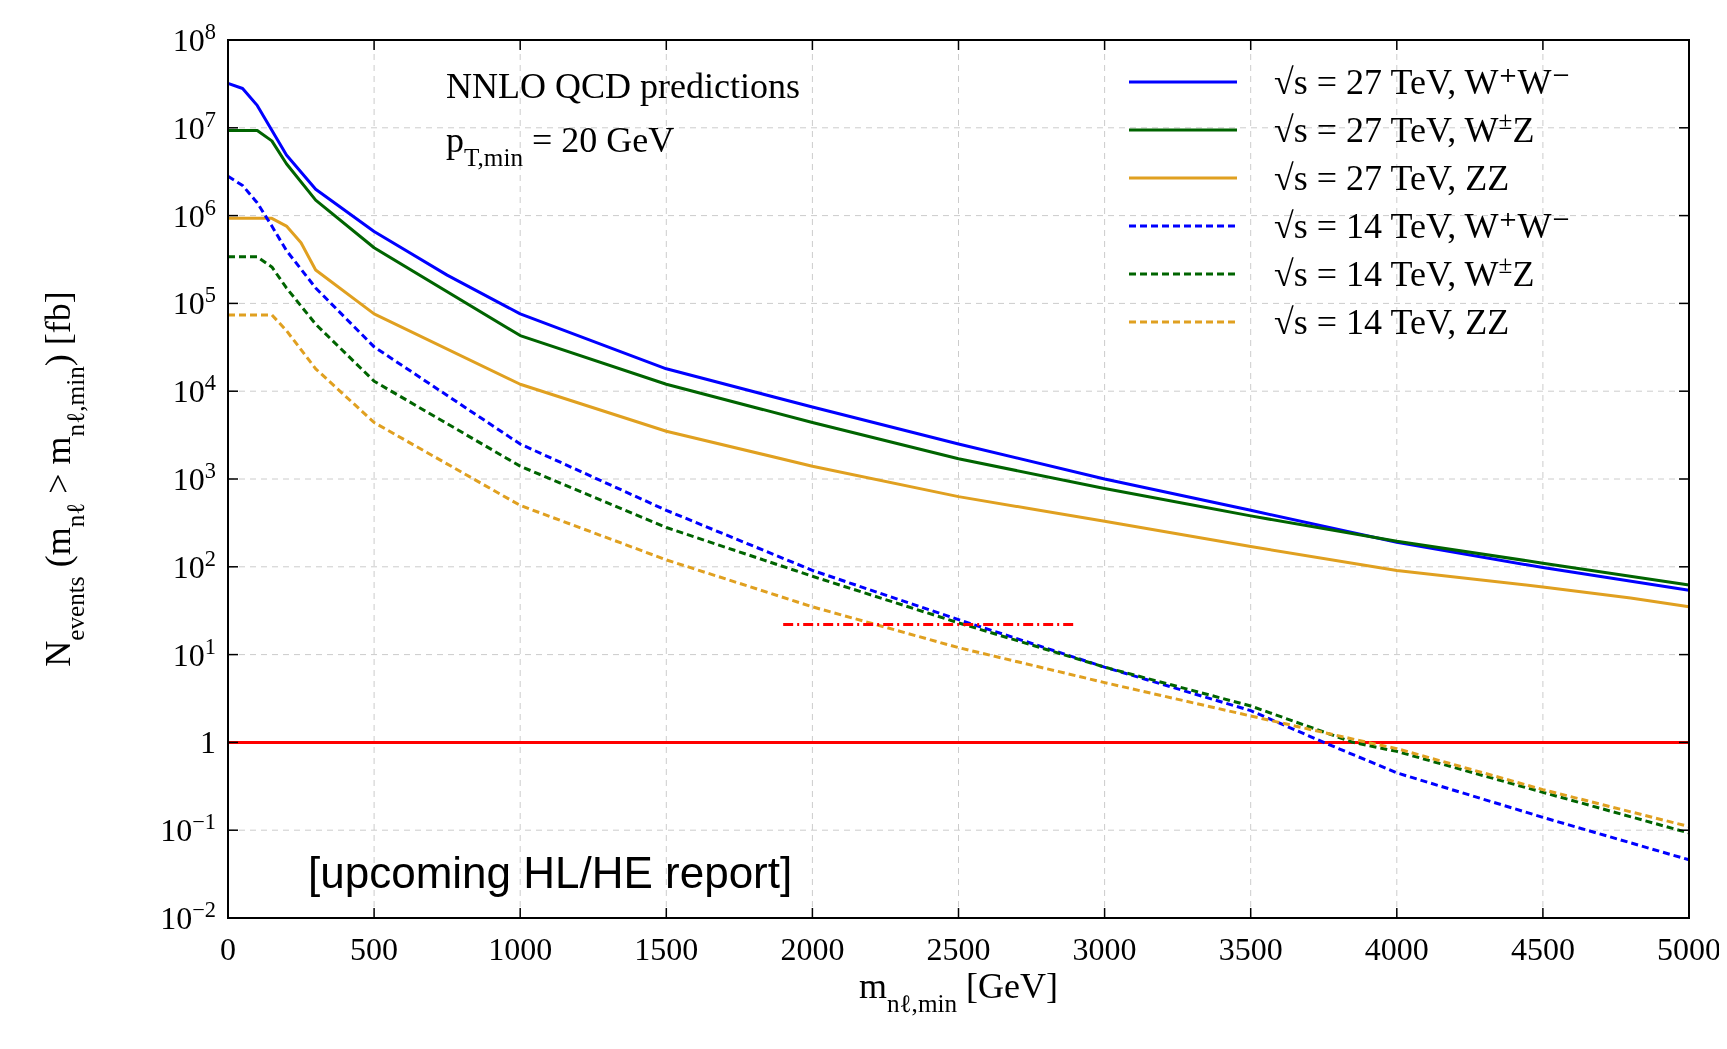 The image size is (1727, 1049). Describe the element at coordinates (958, 991) in the screenshot. I see `x-axis-title: m$_{nℓ,min}$ [GeV]` at that location.